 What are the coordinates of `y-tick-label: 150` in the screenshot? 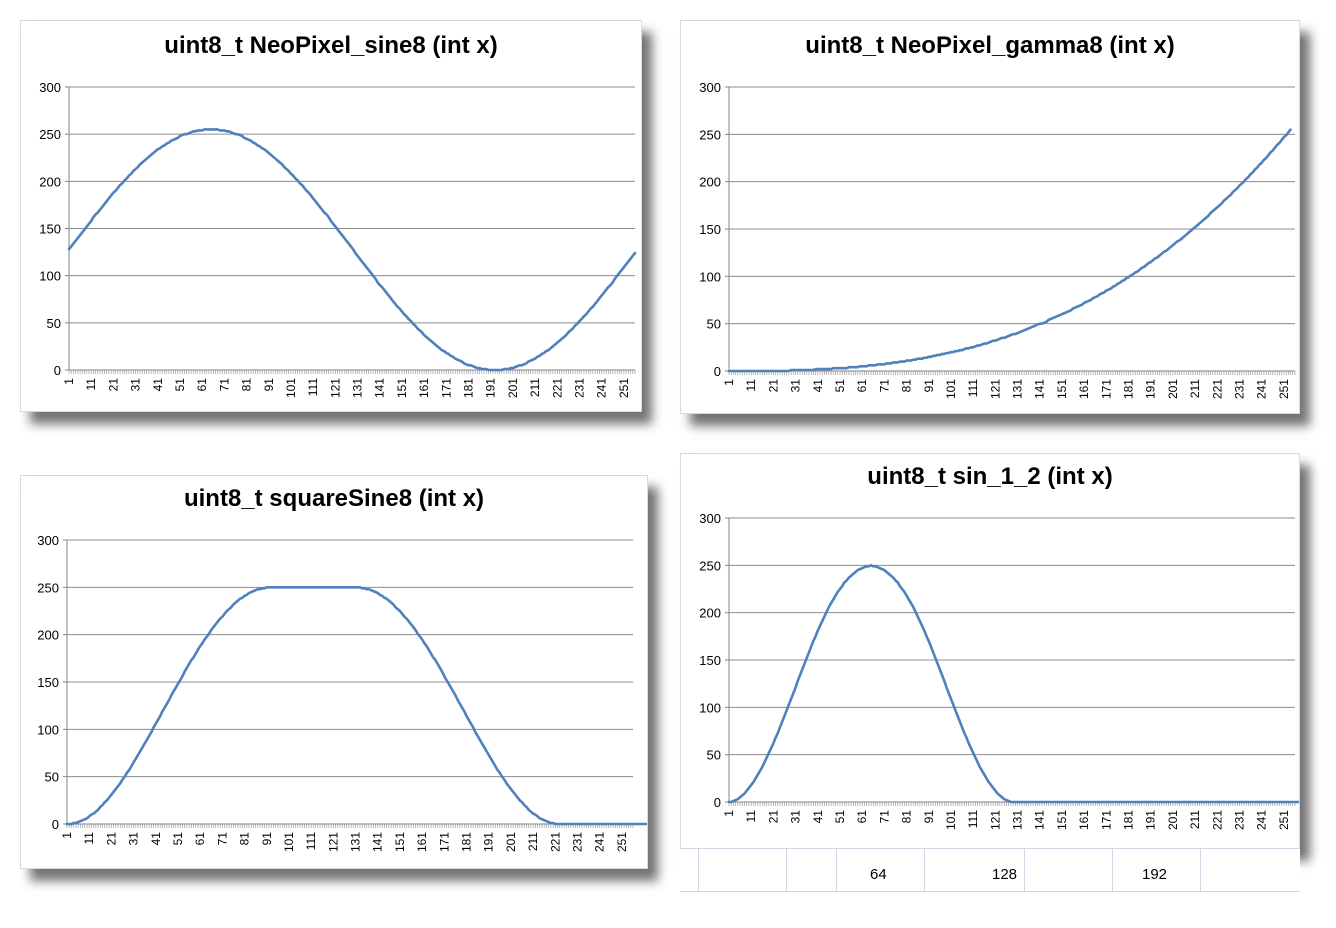 It's located at (710, 229).